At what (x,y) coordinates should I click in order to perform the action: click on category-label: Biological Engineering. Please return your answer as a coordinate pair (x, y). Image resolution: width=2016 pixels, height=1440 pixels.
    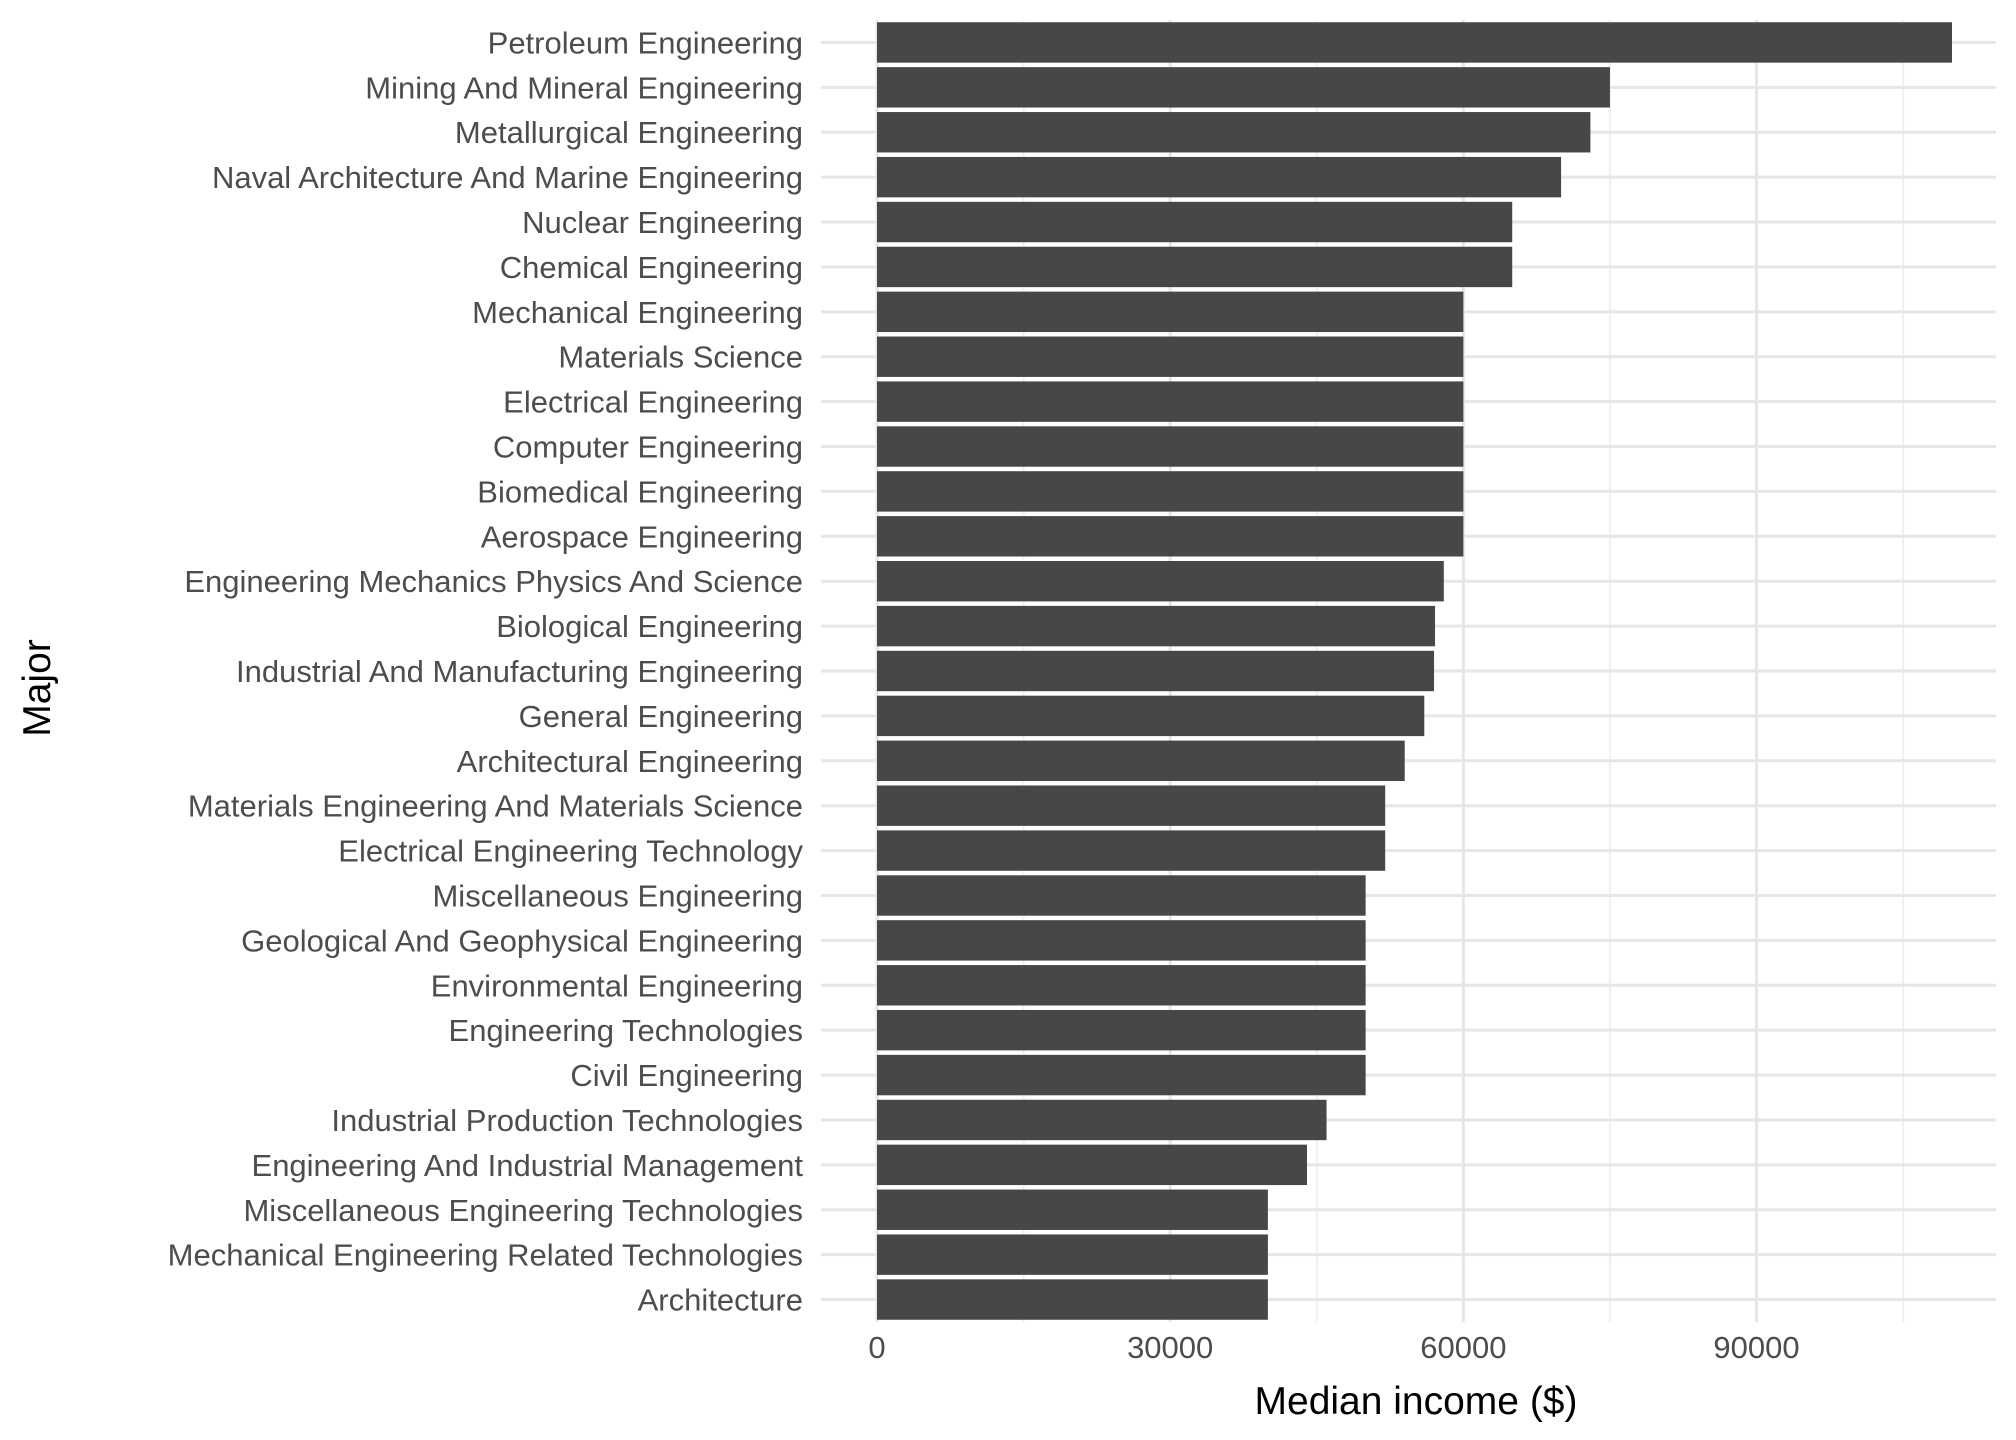
    Looking at the image, I should click on (649, 626).